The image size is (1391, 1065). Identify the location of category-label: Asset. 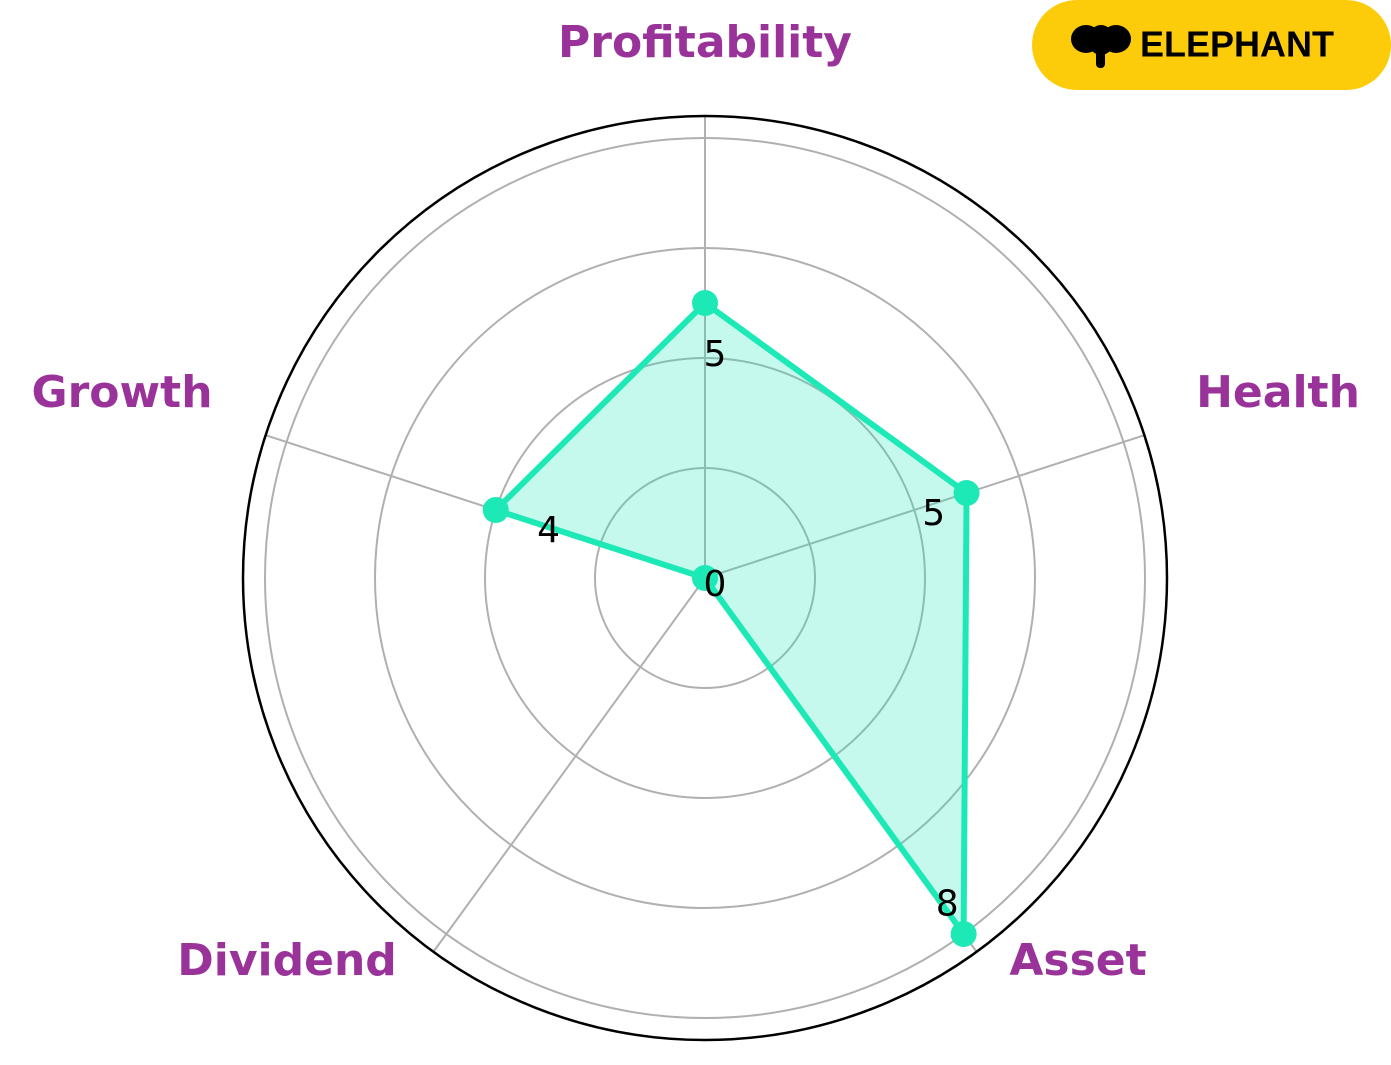
(1077, 960).